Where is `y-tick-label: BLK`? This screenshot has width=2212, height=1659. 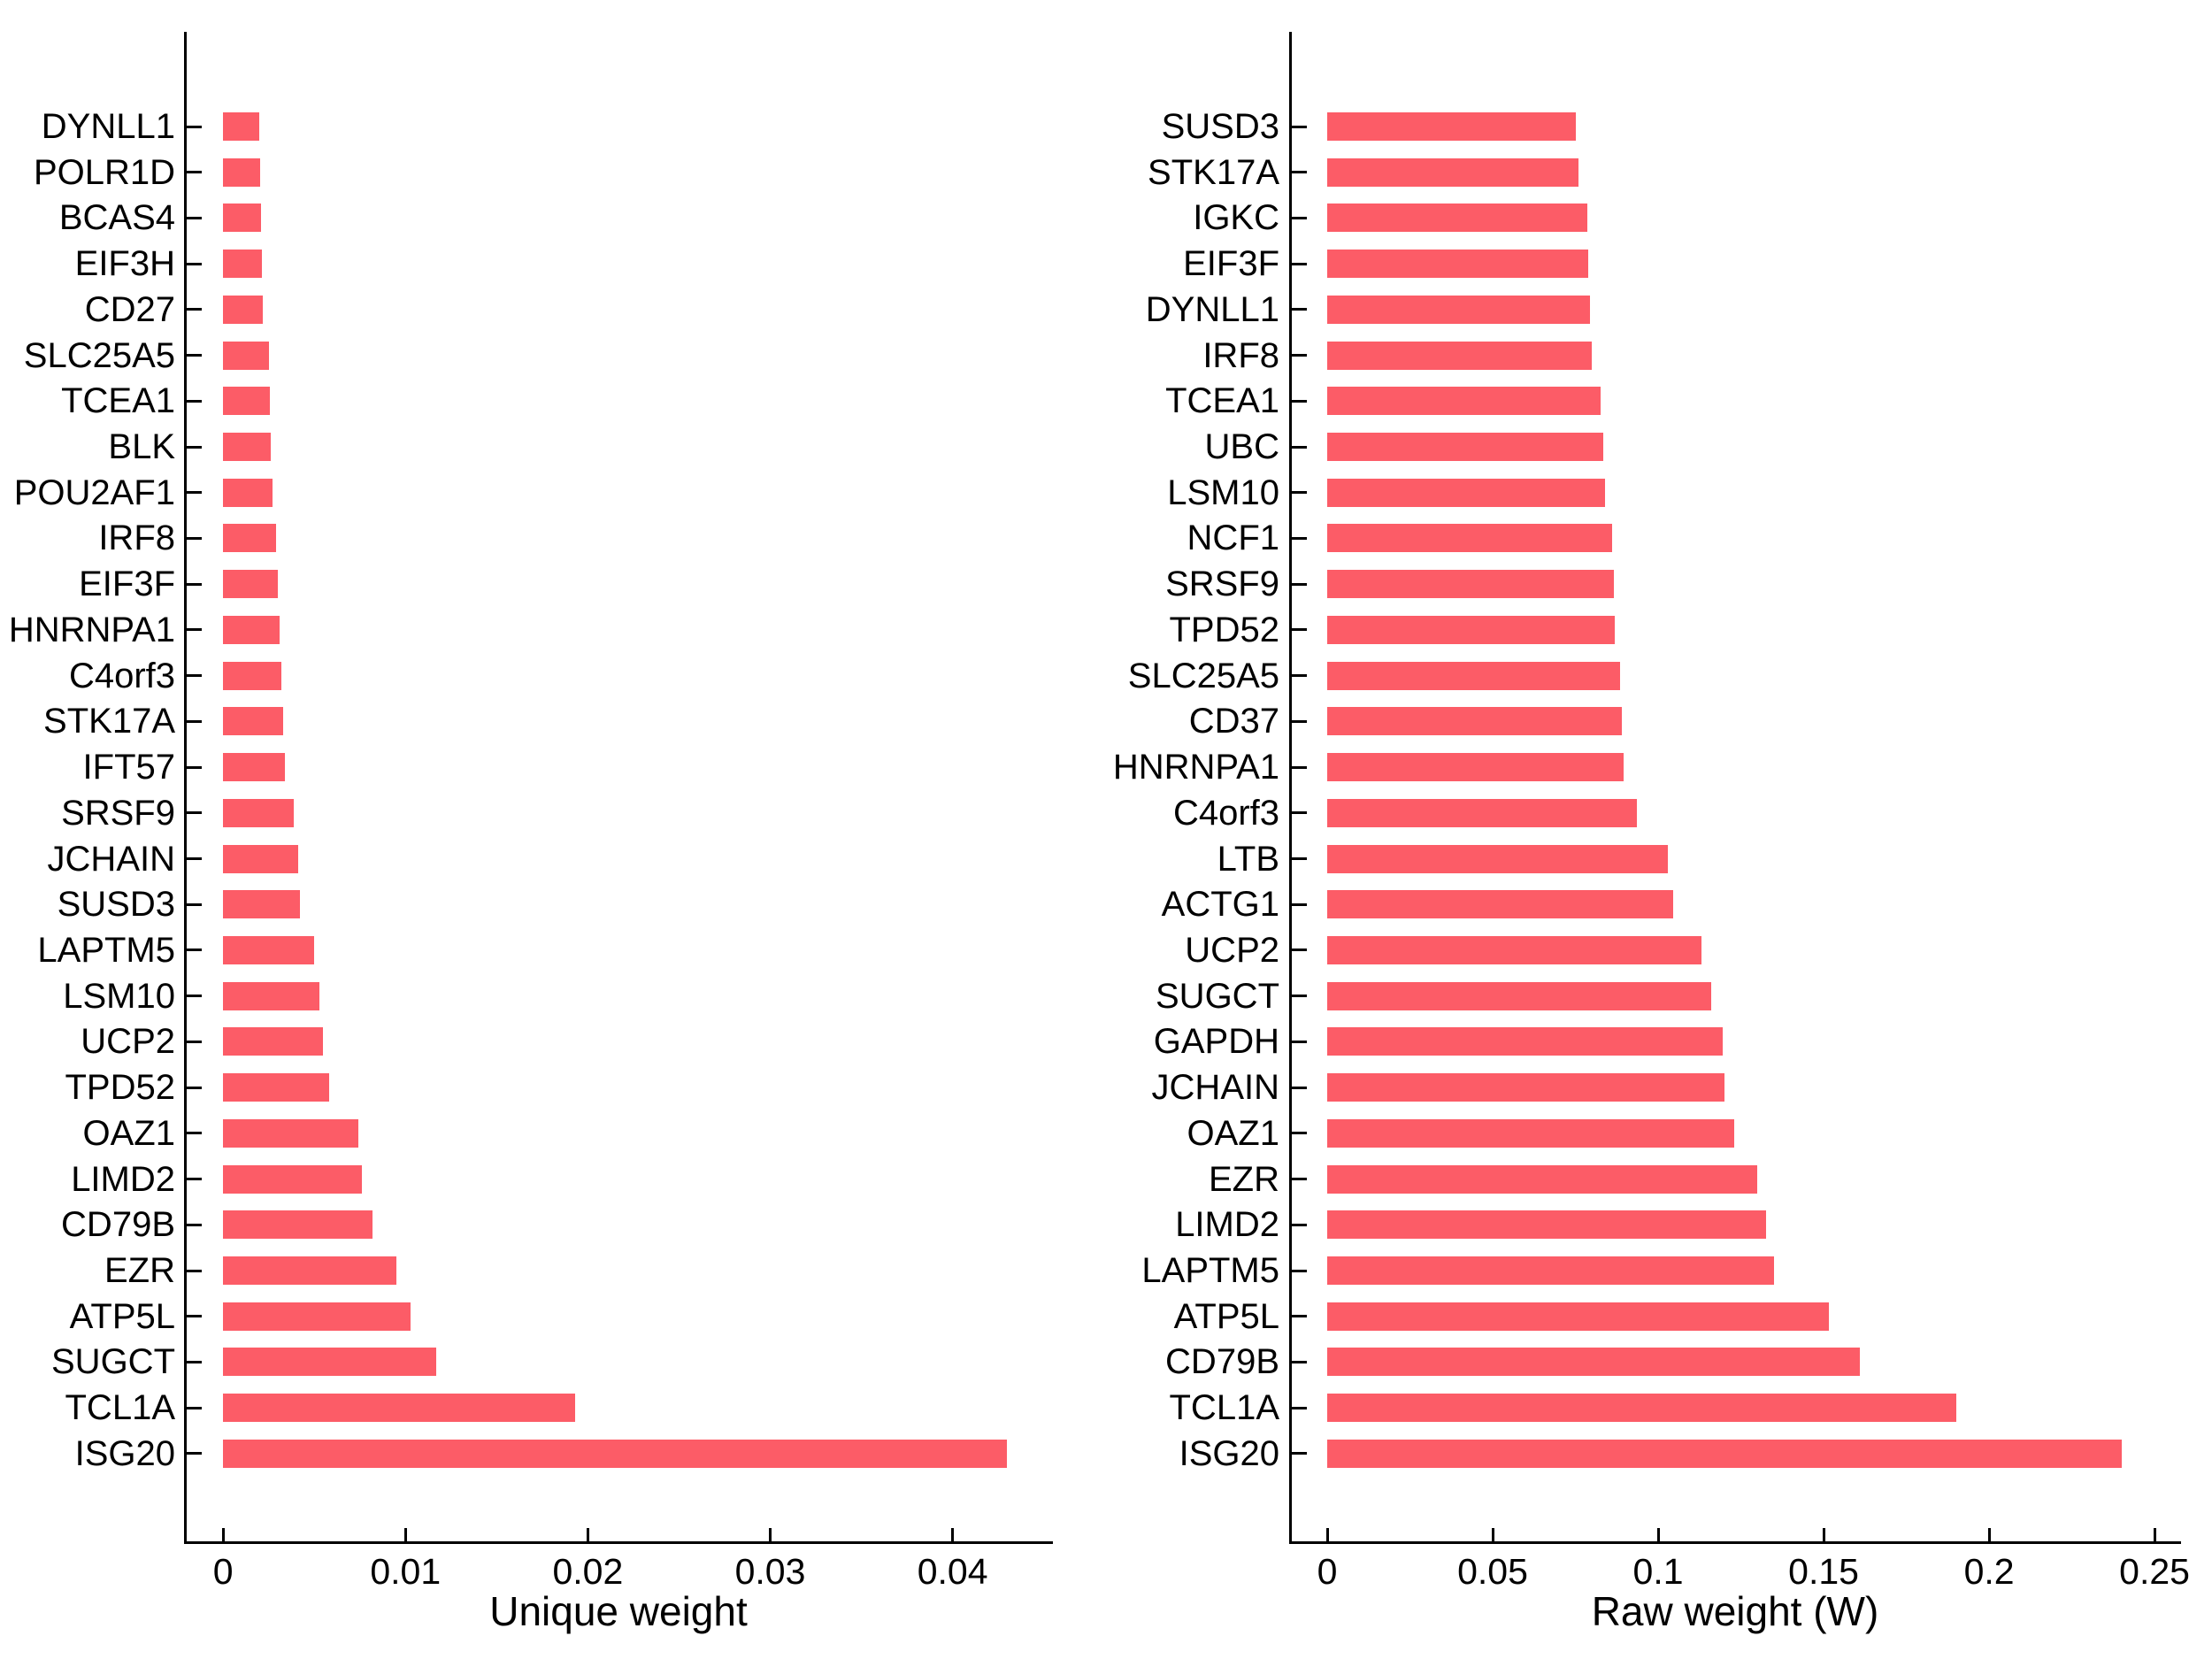 y-tick-label: BLK is located at coordinates (142, 447).